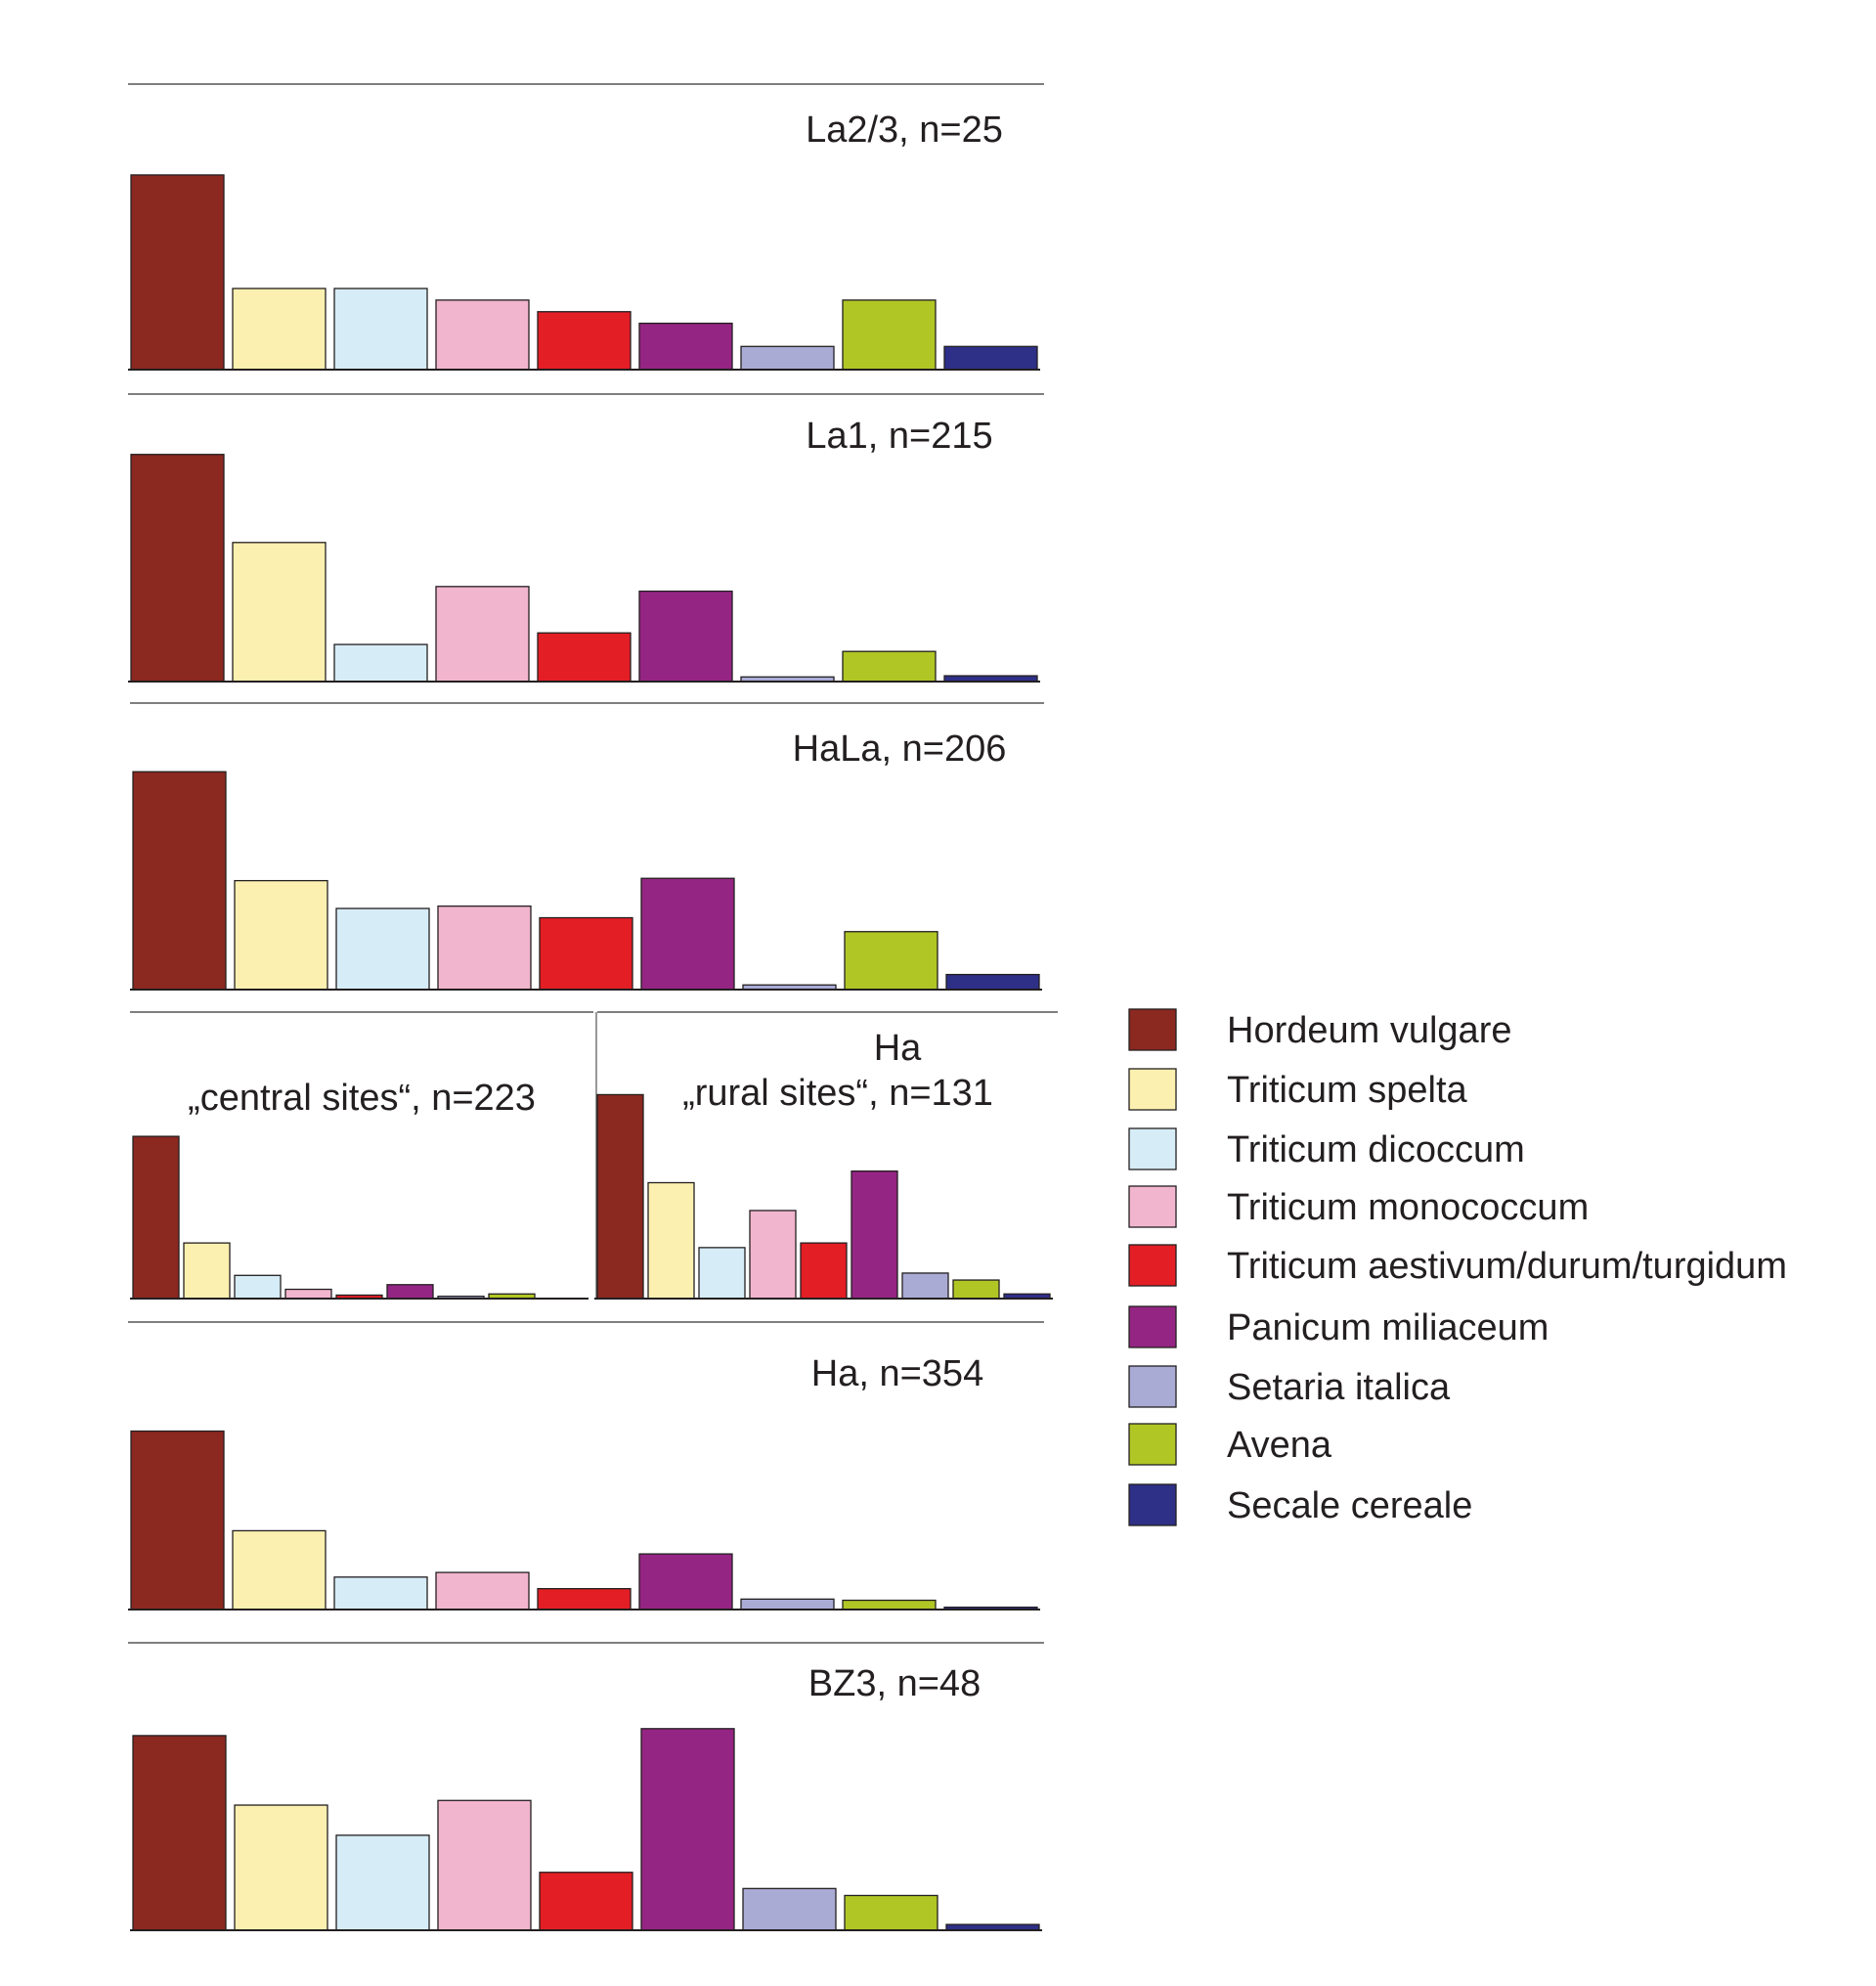 The image size is (1876, 1986). Describe the element at coordinates (898, 1048) in the screenshot. I see `ha-group-label: Ha` at that location.